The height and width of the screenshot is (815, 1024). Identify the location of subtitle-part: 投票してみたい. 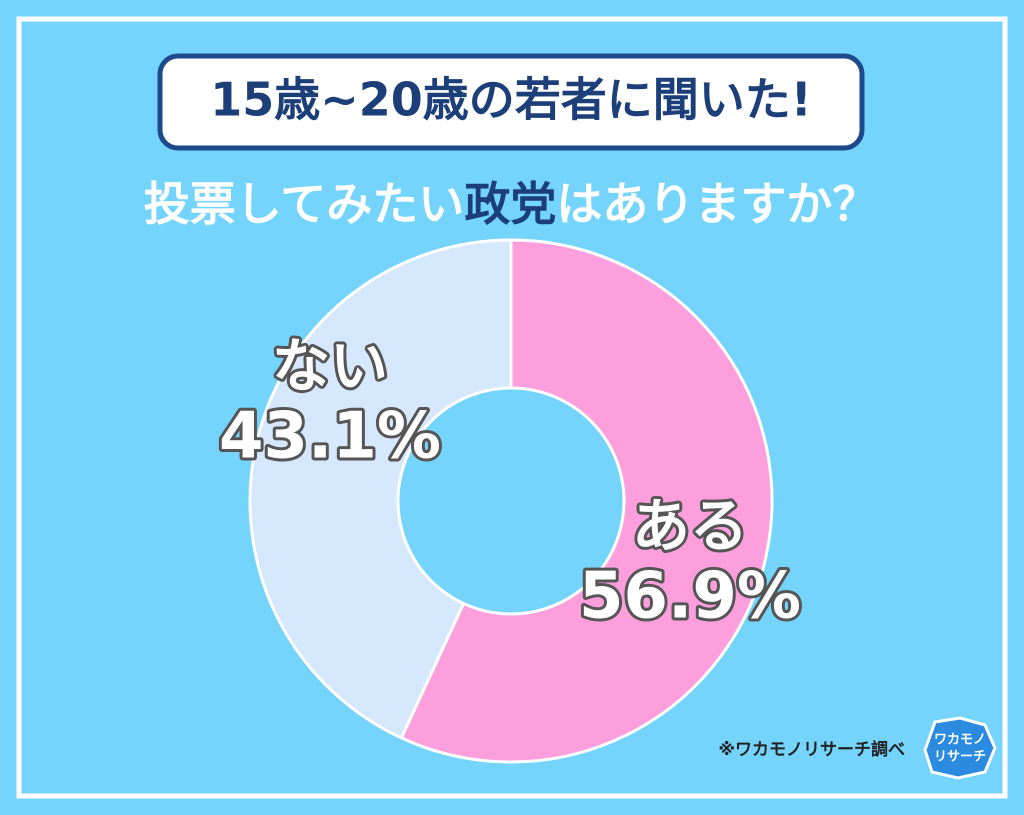
(304, 204).